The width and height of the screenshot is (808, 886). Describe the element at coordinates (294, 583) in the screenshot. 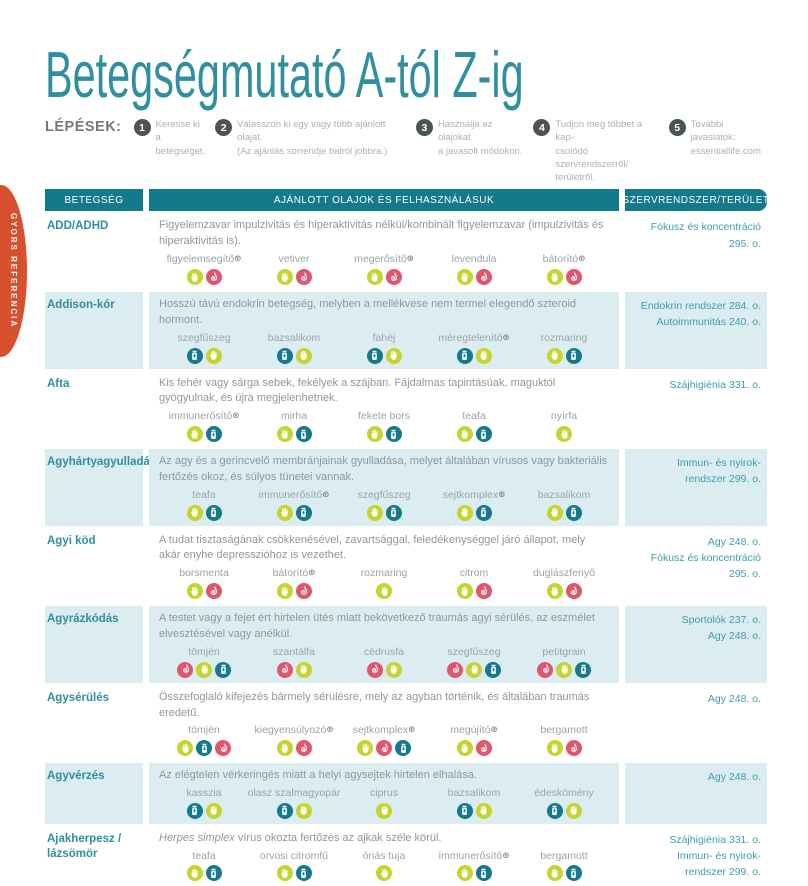

I see `oil-entry: bátorító⊛` at that location.